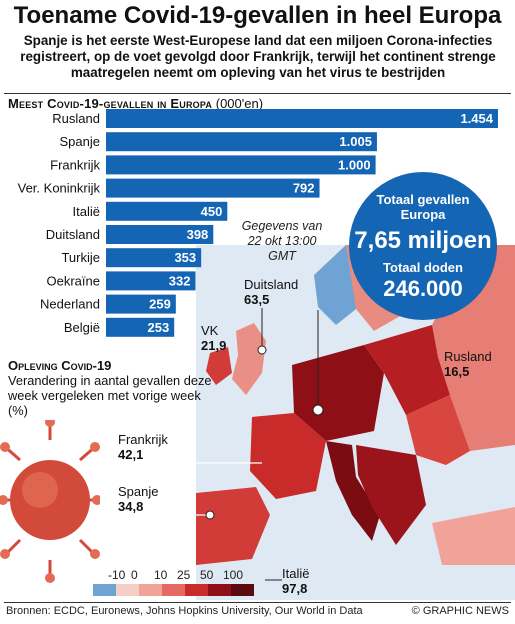 This screenshot has height=624, width=515. Describe the element at coordinates (249, 359) in the screenshot. I see `map-uk` at that location.